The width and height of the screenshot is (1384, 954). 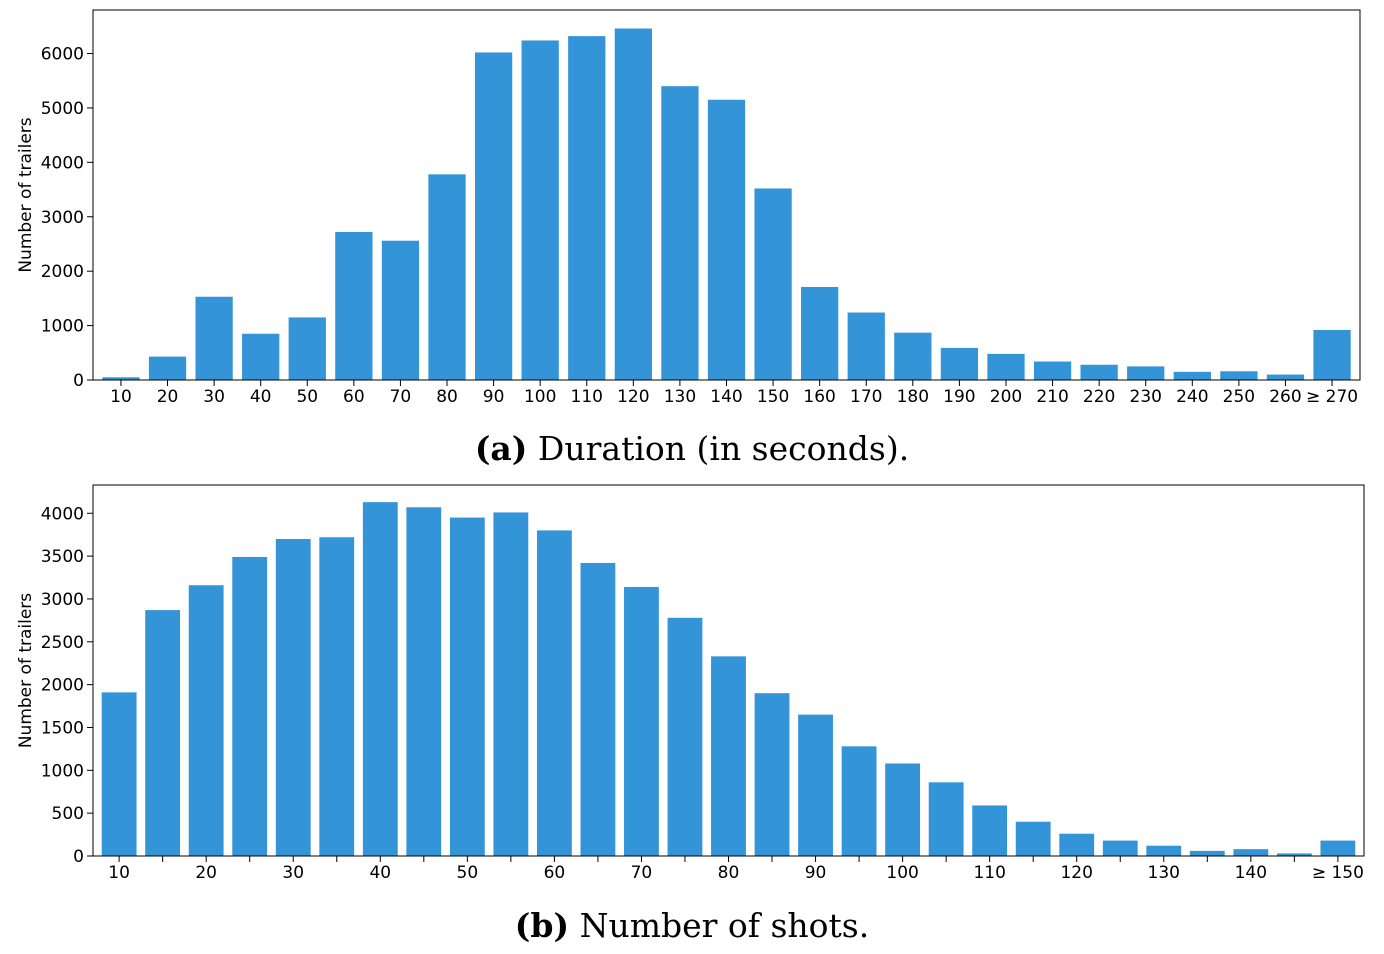 What do you see at coordinates (468, 873) in the screenshot?
I see `chart-b-xtick-label-50: 50` at bounding box center [468, 873].